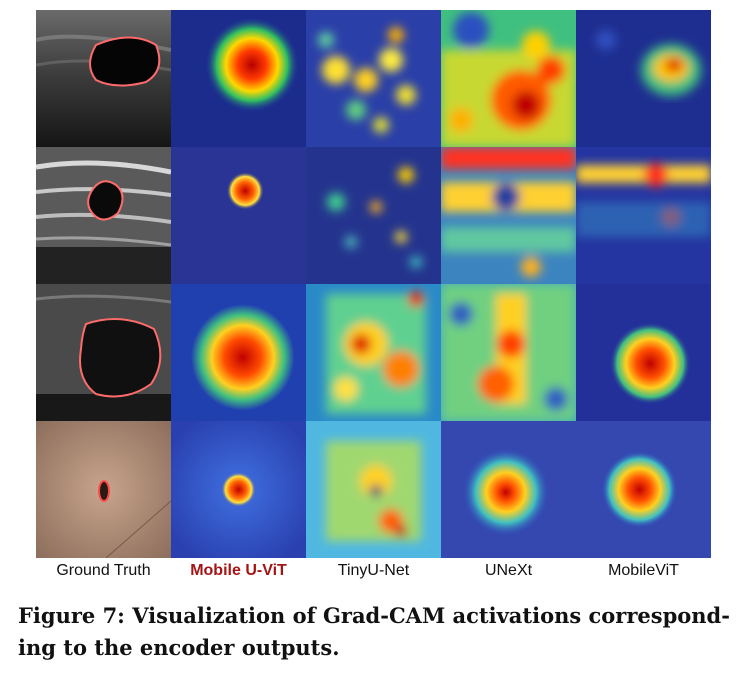  What do you see at coordinates (508, 570) in the screenshot?
I see `column-label-unext: UNeXt` at bounding box center [508, 570].